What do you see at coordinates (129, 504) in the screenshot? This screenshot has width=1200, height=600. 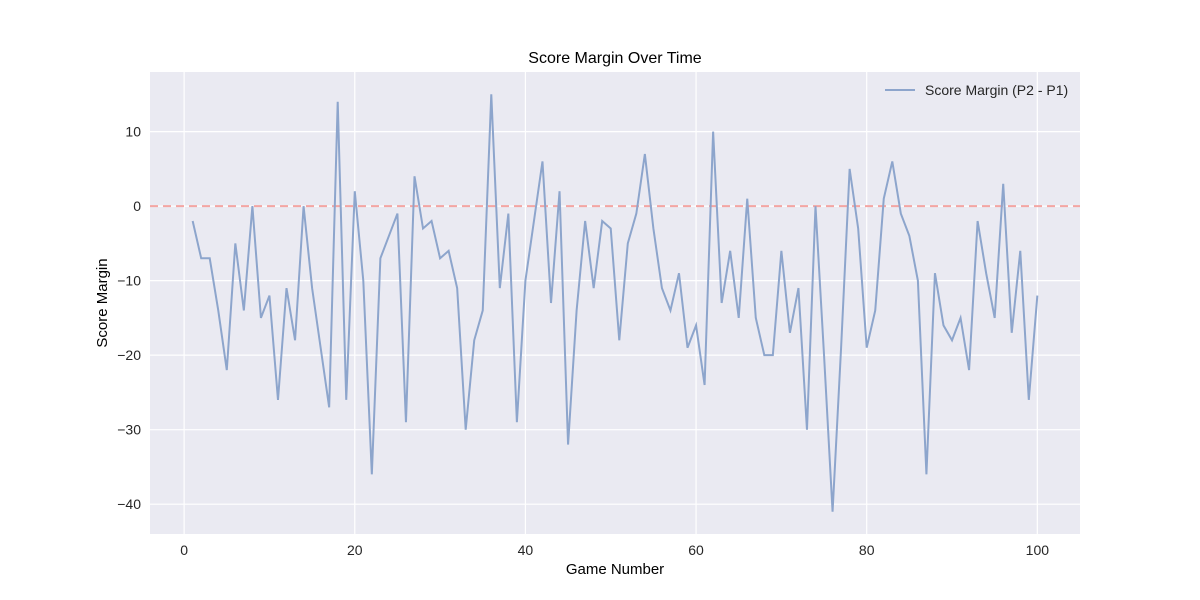 I see `y-tick-label: −40` at bounding box center [129, 504].